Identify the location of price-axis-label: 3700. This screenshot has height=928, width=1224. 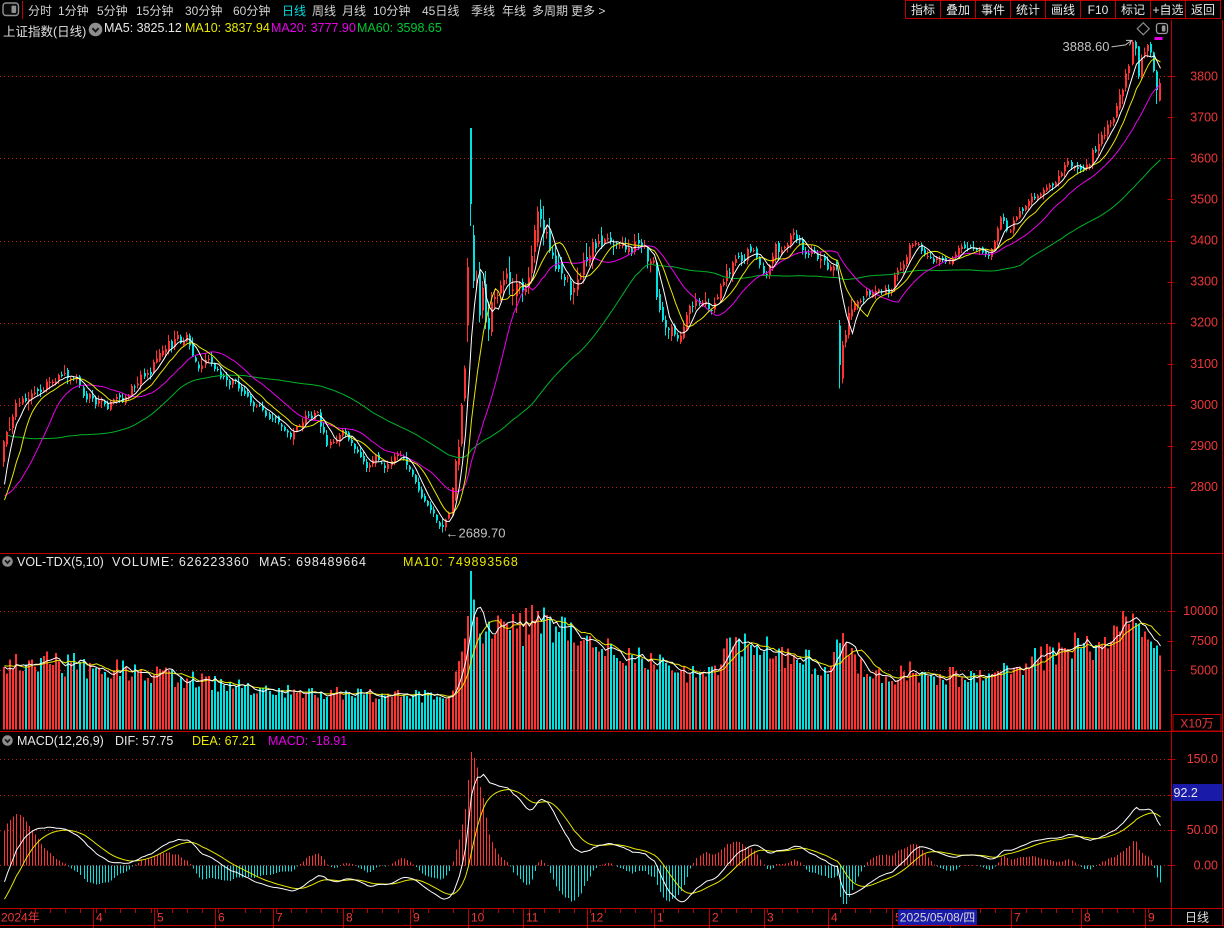
(1204, 117).